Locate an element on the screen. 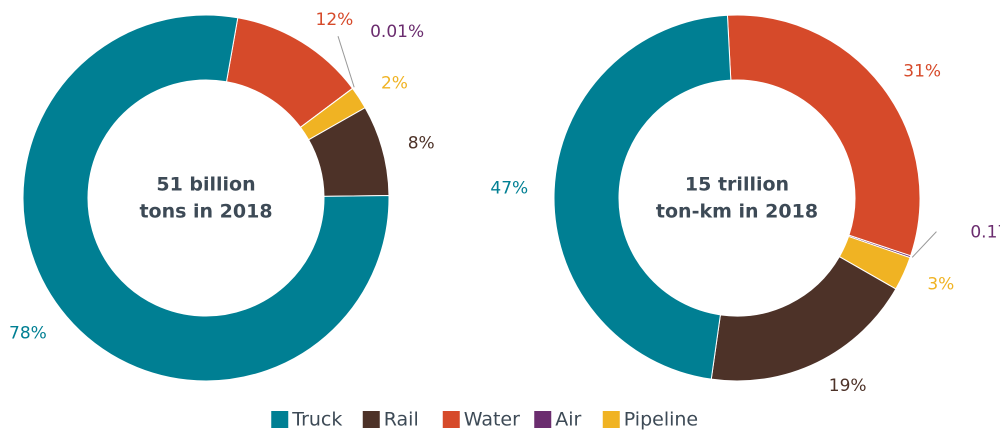 The width and height of the screenshot is (1000, 430). center-label: tons in 2018 is located at coordinates (205, 212).